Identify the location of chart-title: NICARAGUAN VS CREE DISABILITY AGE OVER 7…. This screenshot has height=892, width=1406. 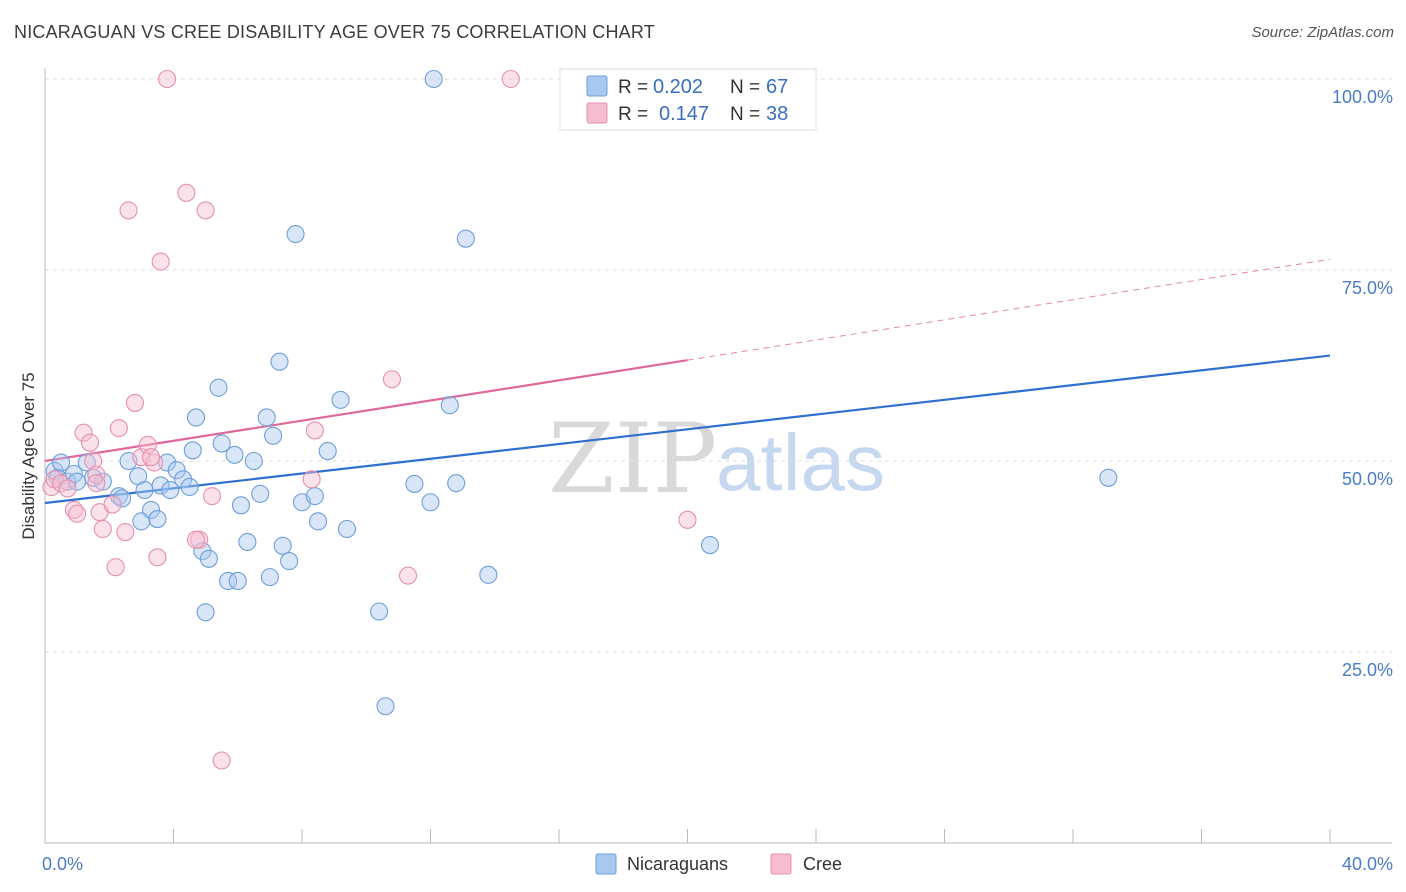
(334, 32).